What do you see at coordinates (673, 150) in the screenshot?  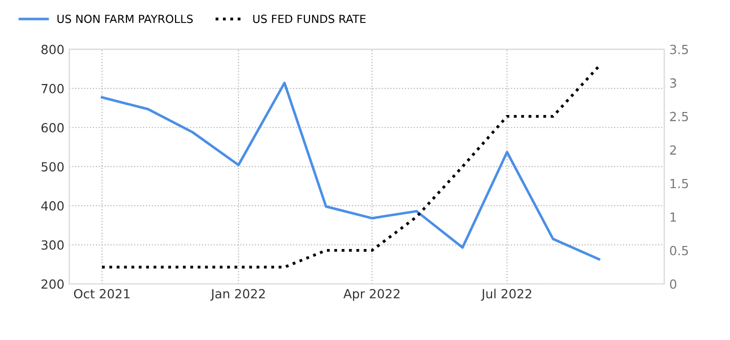 I see `y2-tick-label: 2` at bounding box center [673, 150].